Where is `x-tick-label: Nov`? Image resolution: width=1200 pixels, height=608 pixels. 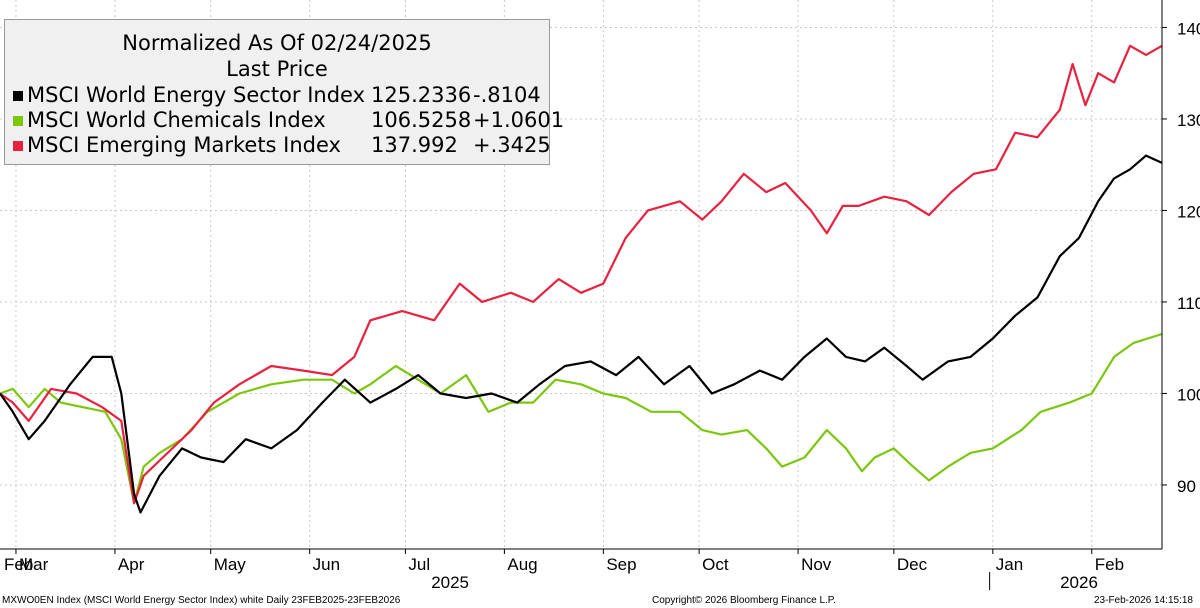 x-tick-label: Nov is located at coordinates (816, 564).